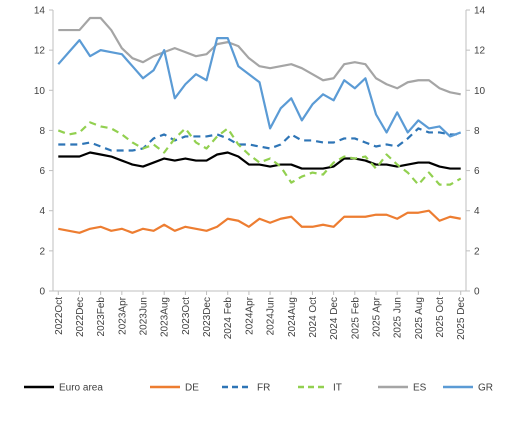  I want to click on x-tick-label: 2025 Aug, so click(419, 318).